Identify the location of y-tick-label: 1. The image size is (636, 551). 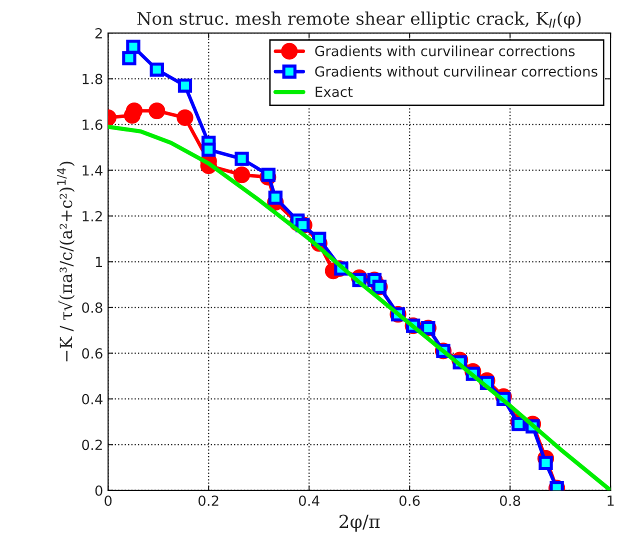
(99, 261).